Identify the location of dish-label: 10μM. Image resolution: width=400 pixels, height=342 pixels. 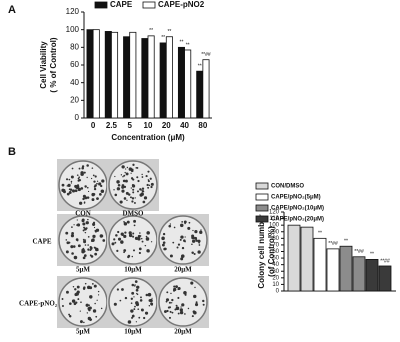
(133, 270).